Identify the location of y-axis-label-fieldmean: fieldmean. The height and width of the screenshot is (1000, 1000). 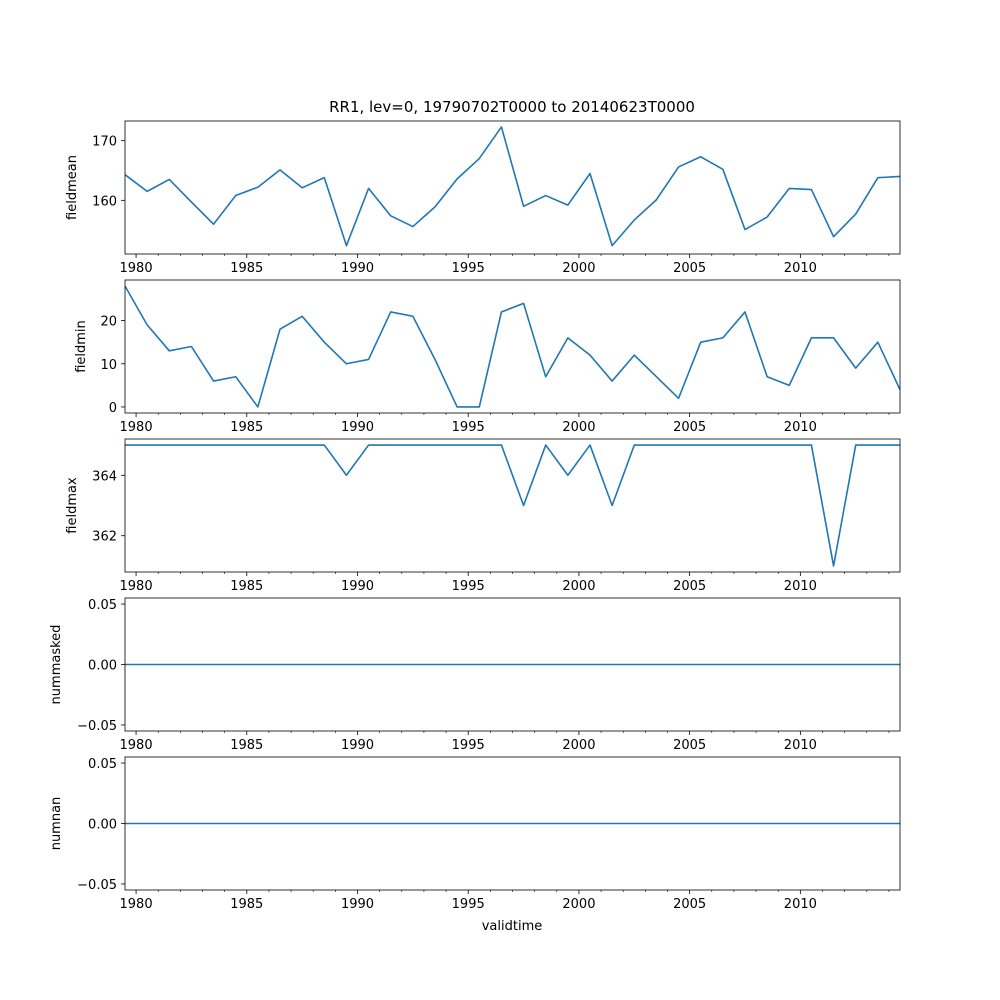
(72, 187).